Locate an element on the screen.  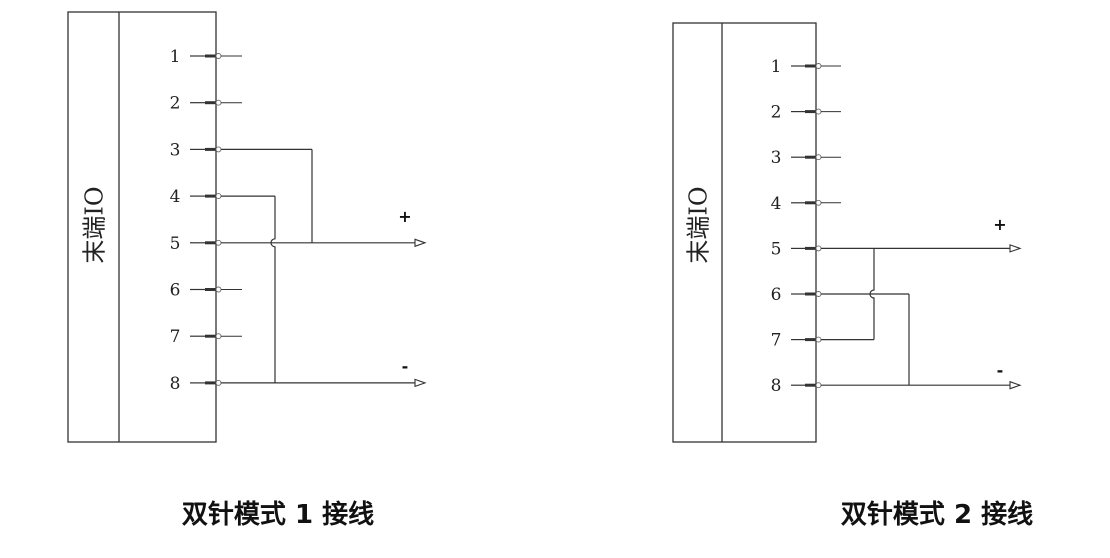
minus-vertical-wire is located at coordinates (273, 289).